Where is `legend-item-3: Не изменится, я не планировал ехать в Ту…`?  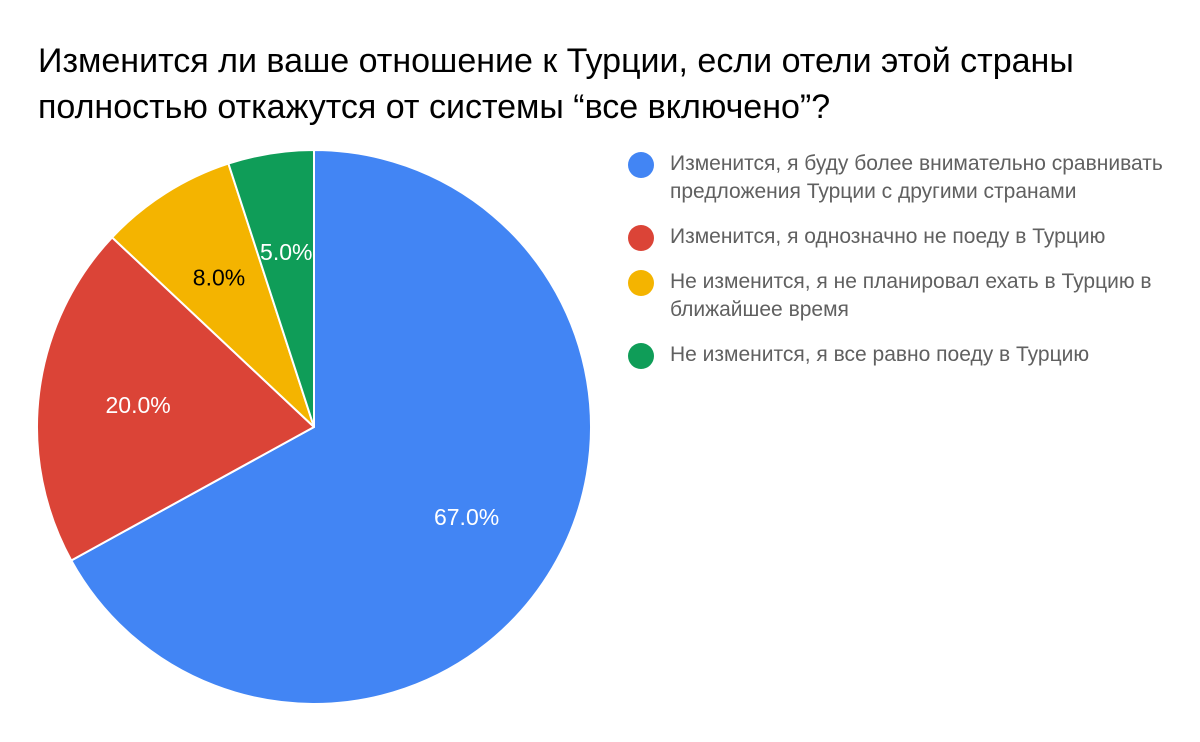 legend-item-3: Не изменится, я не планировал ехать в Ту… is located at coordinates (898, 296).